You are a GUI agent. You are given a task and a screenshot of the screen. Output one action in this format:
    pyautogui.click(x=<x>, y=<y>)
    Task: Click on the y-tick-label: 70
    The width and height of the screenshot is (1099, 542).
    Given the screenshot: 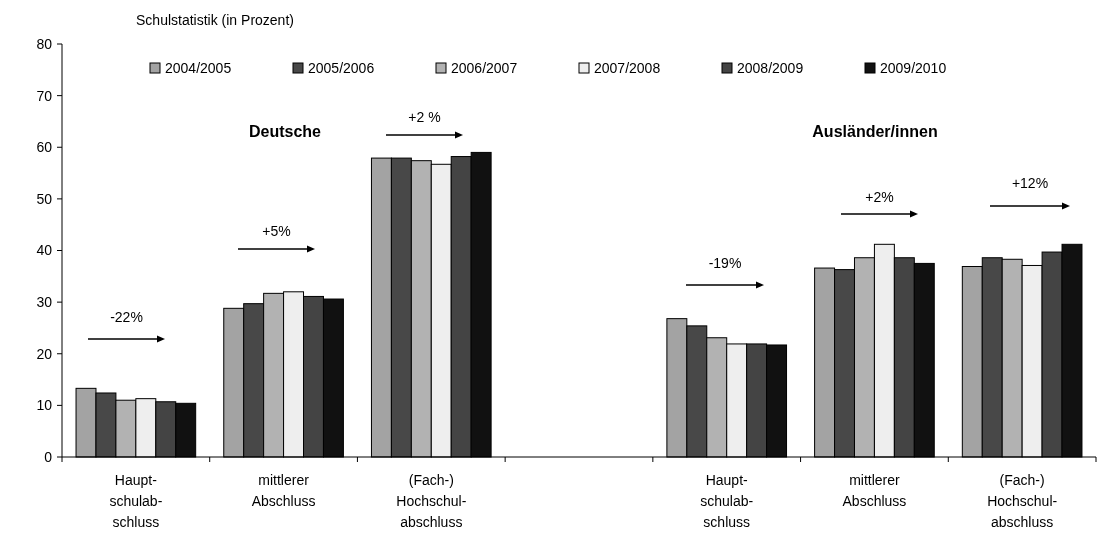 What is the action you would take?
    pyautogui.click(x=44, y=95)
    